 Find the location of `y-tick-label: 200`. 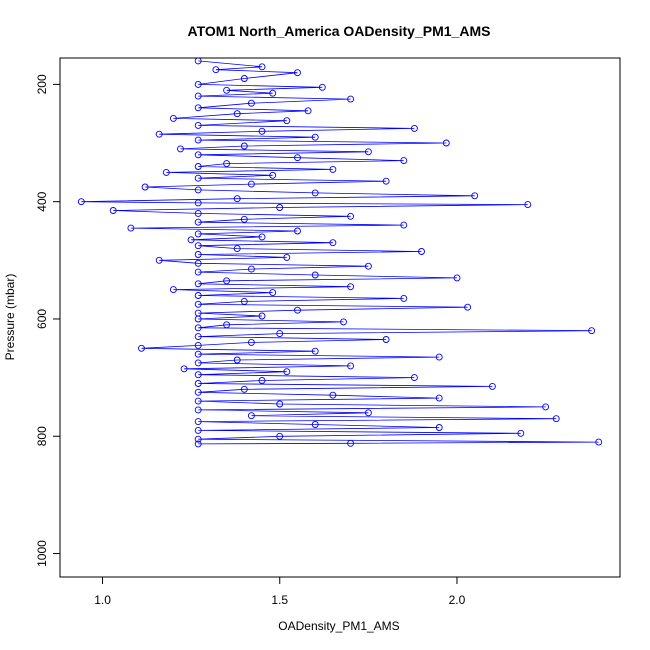

y-tick-label: 200 is located at coordinates (42, 84).